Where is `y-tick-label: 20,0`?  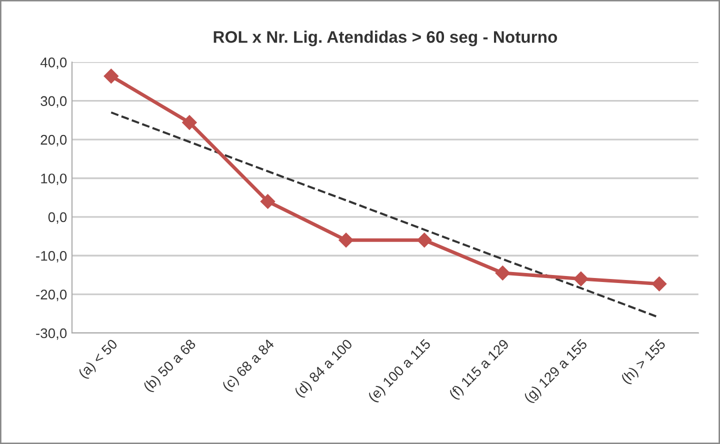
y-tick-label: 20,0 is located at coordinates (53, 140).